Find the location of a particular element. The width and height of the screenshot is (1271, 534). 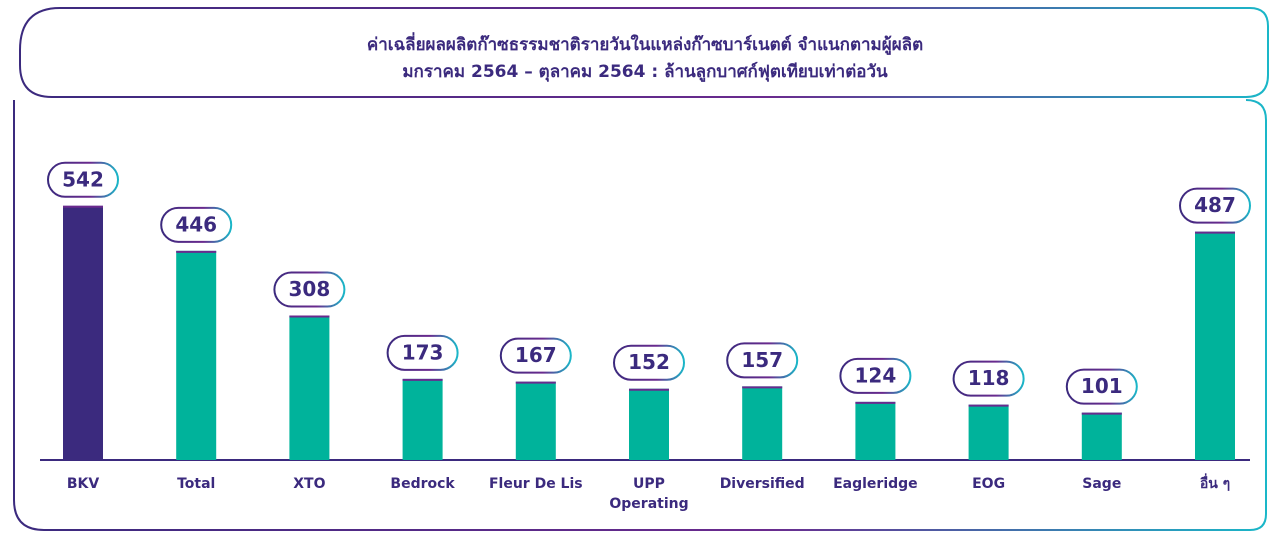

value-label: 118 is located at coordinates (989, 378).